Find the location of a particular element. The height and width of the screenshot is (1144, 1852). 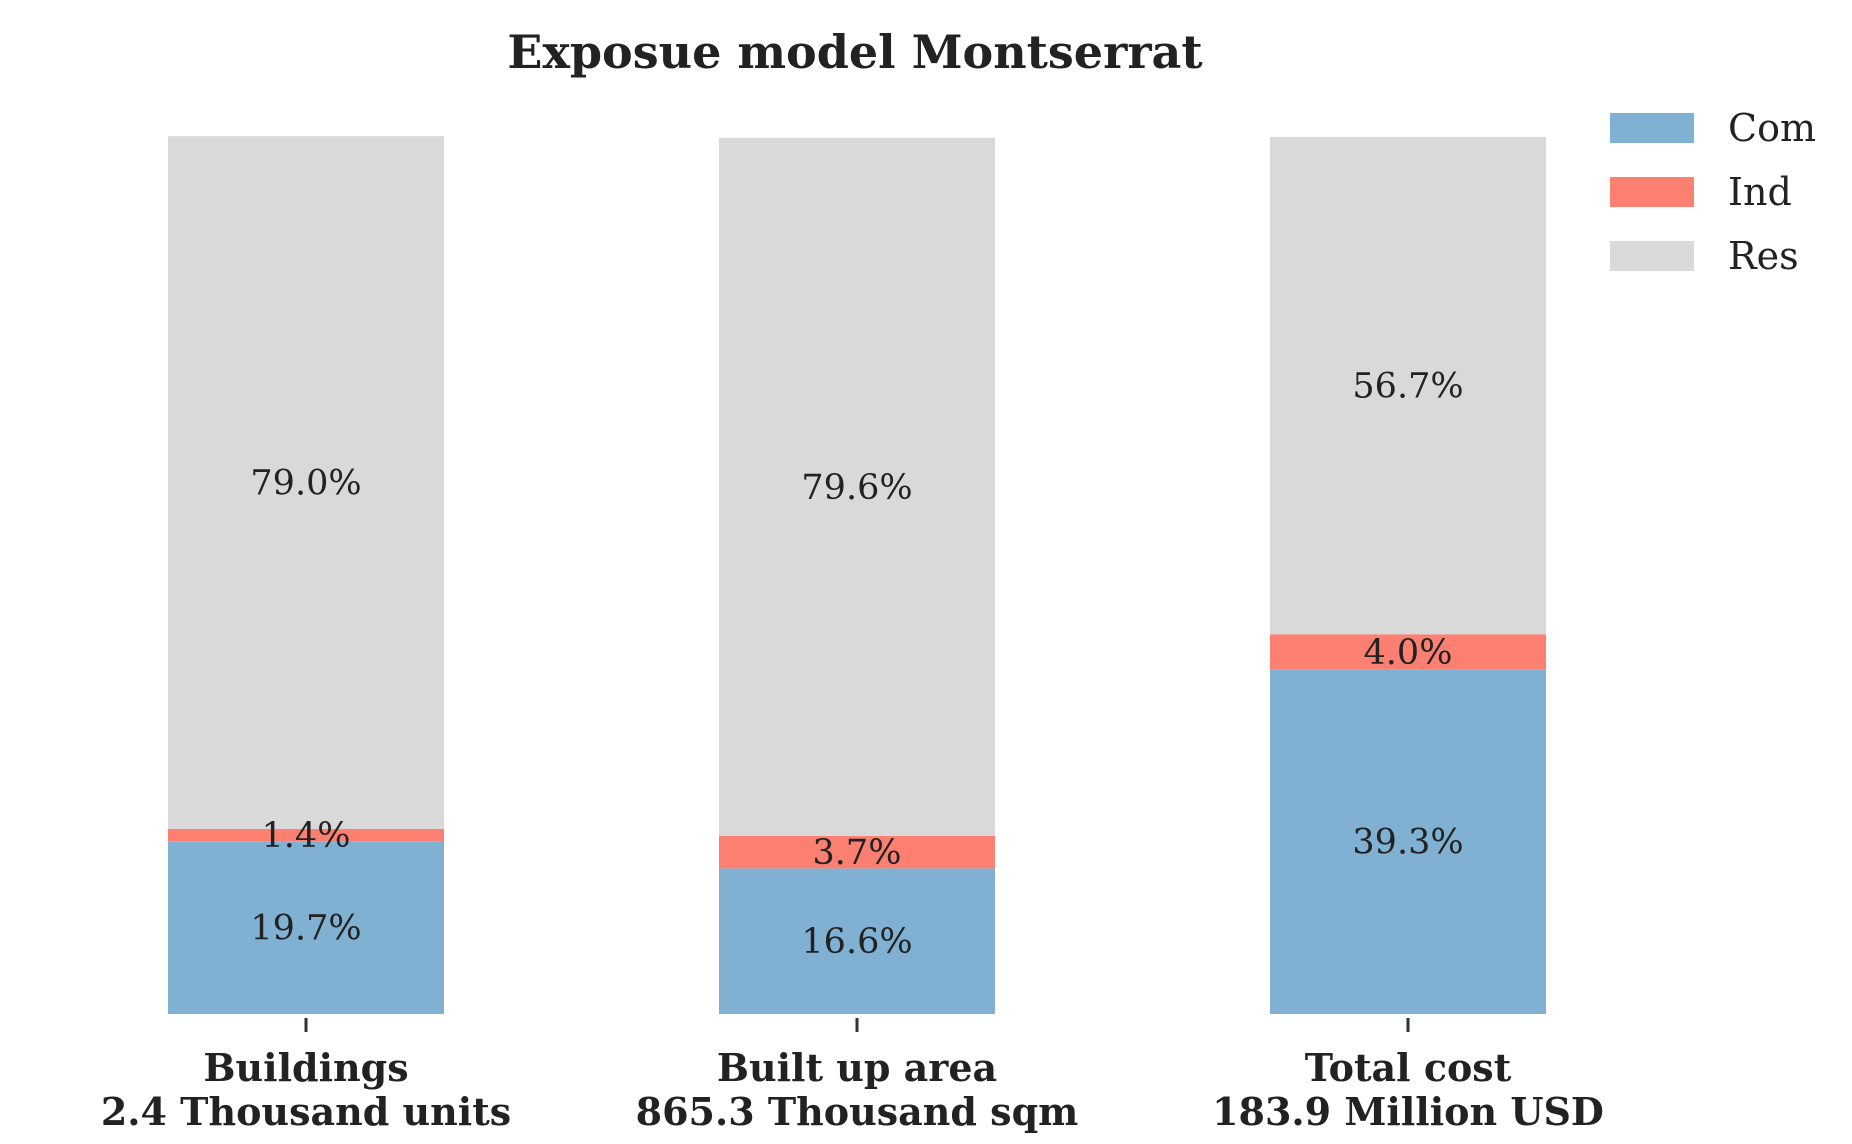

data-label-res-2: 79.6% is located at coordinates (856, 488).